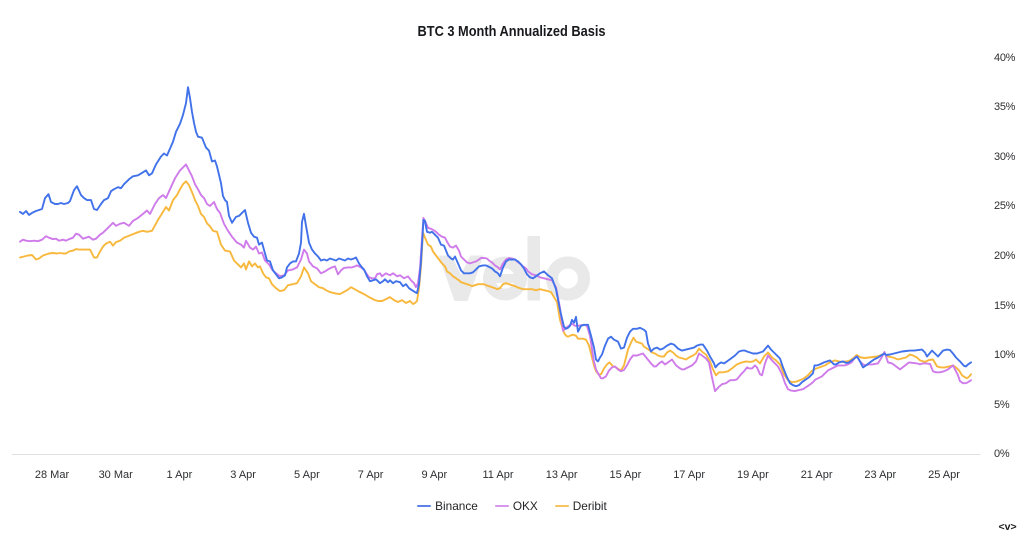 Image resolution: width=1024 pixels, height=536 pixels. What do you see at coordinates (512, 31) in the screenshot?
I see `svg-text: BTC 3 Month Annualized Basis` at bounding box center [512, 31].